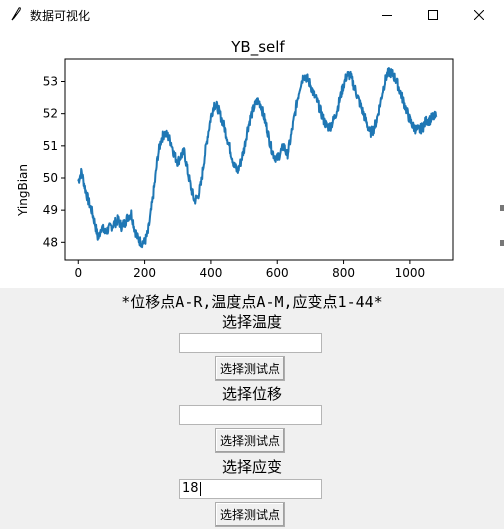  I want to click on minimize-button, so click(387, 14).